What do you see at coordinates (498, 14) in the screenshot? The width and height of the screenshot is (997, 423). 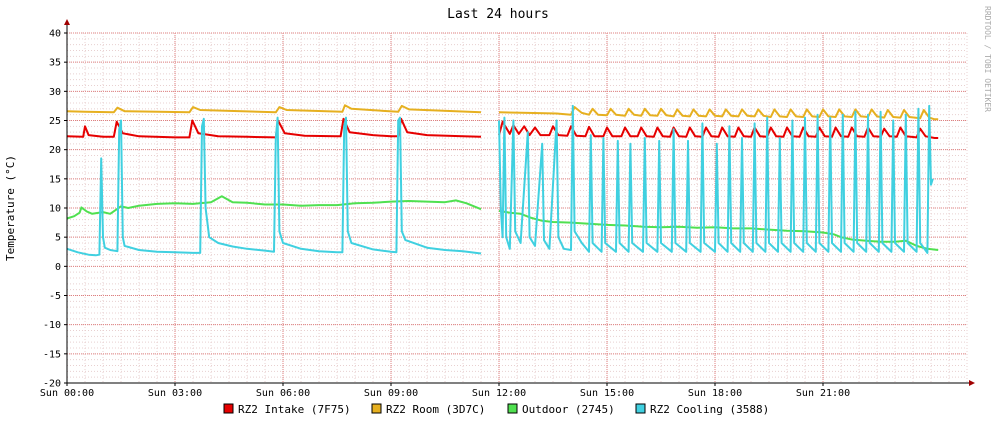 I see `chart-title: Last 24 hours` at bounding box center [498, 14].